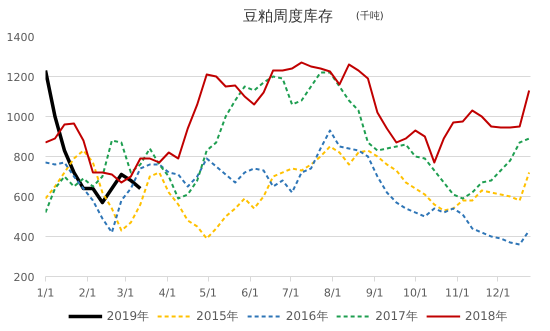 The image size is (550, 331). What do you see at coordinates (291, 293) in the screenshot?
I see `x-tick-label: 7/1` at bounding box center [291, 293].